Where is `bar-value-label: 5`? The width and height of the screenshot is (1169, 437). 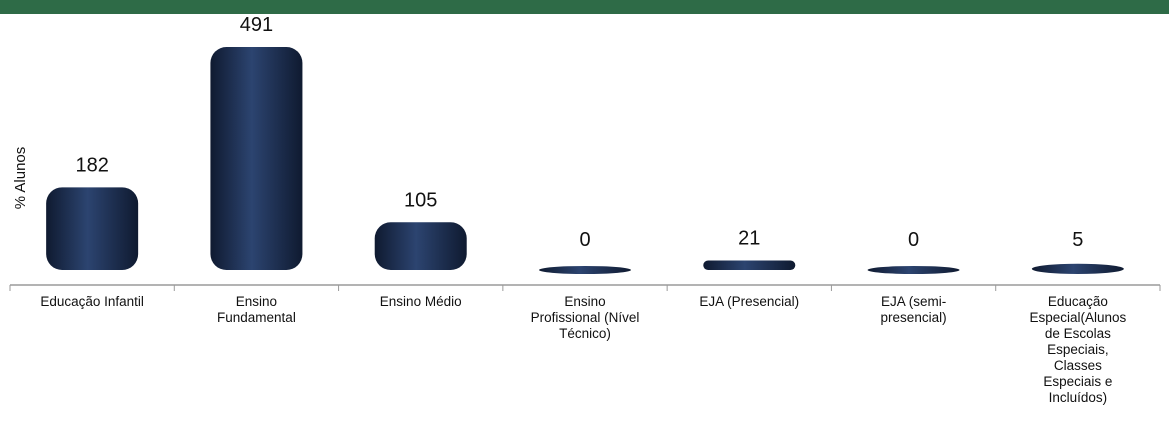 bar-value-label: 5 is located at coordinates (1077, 240).